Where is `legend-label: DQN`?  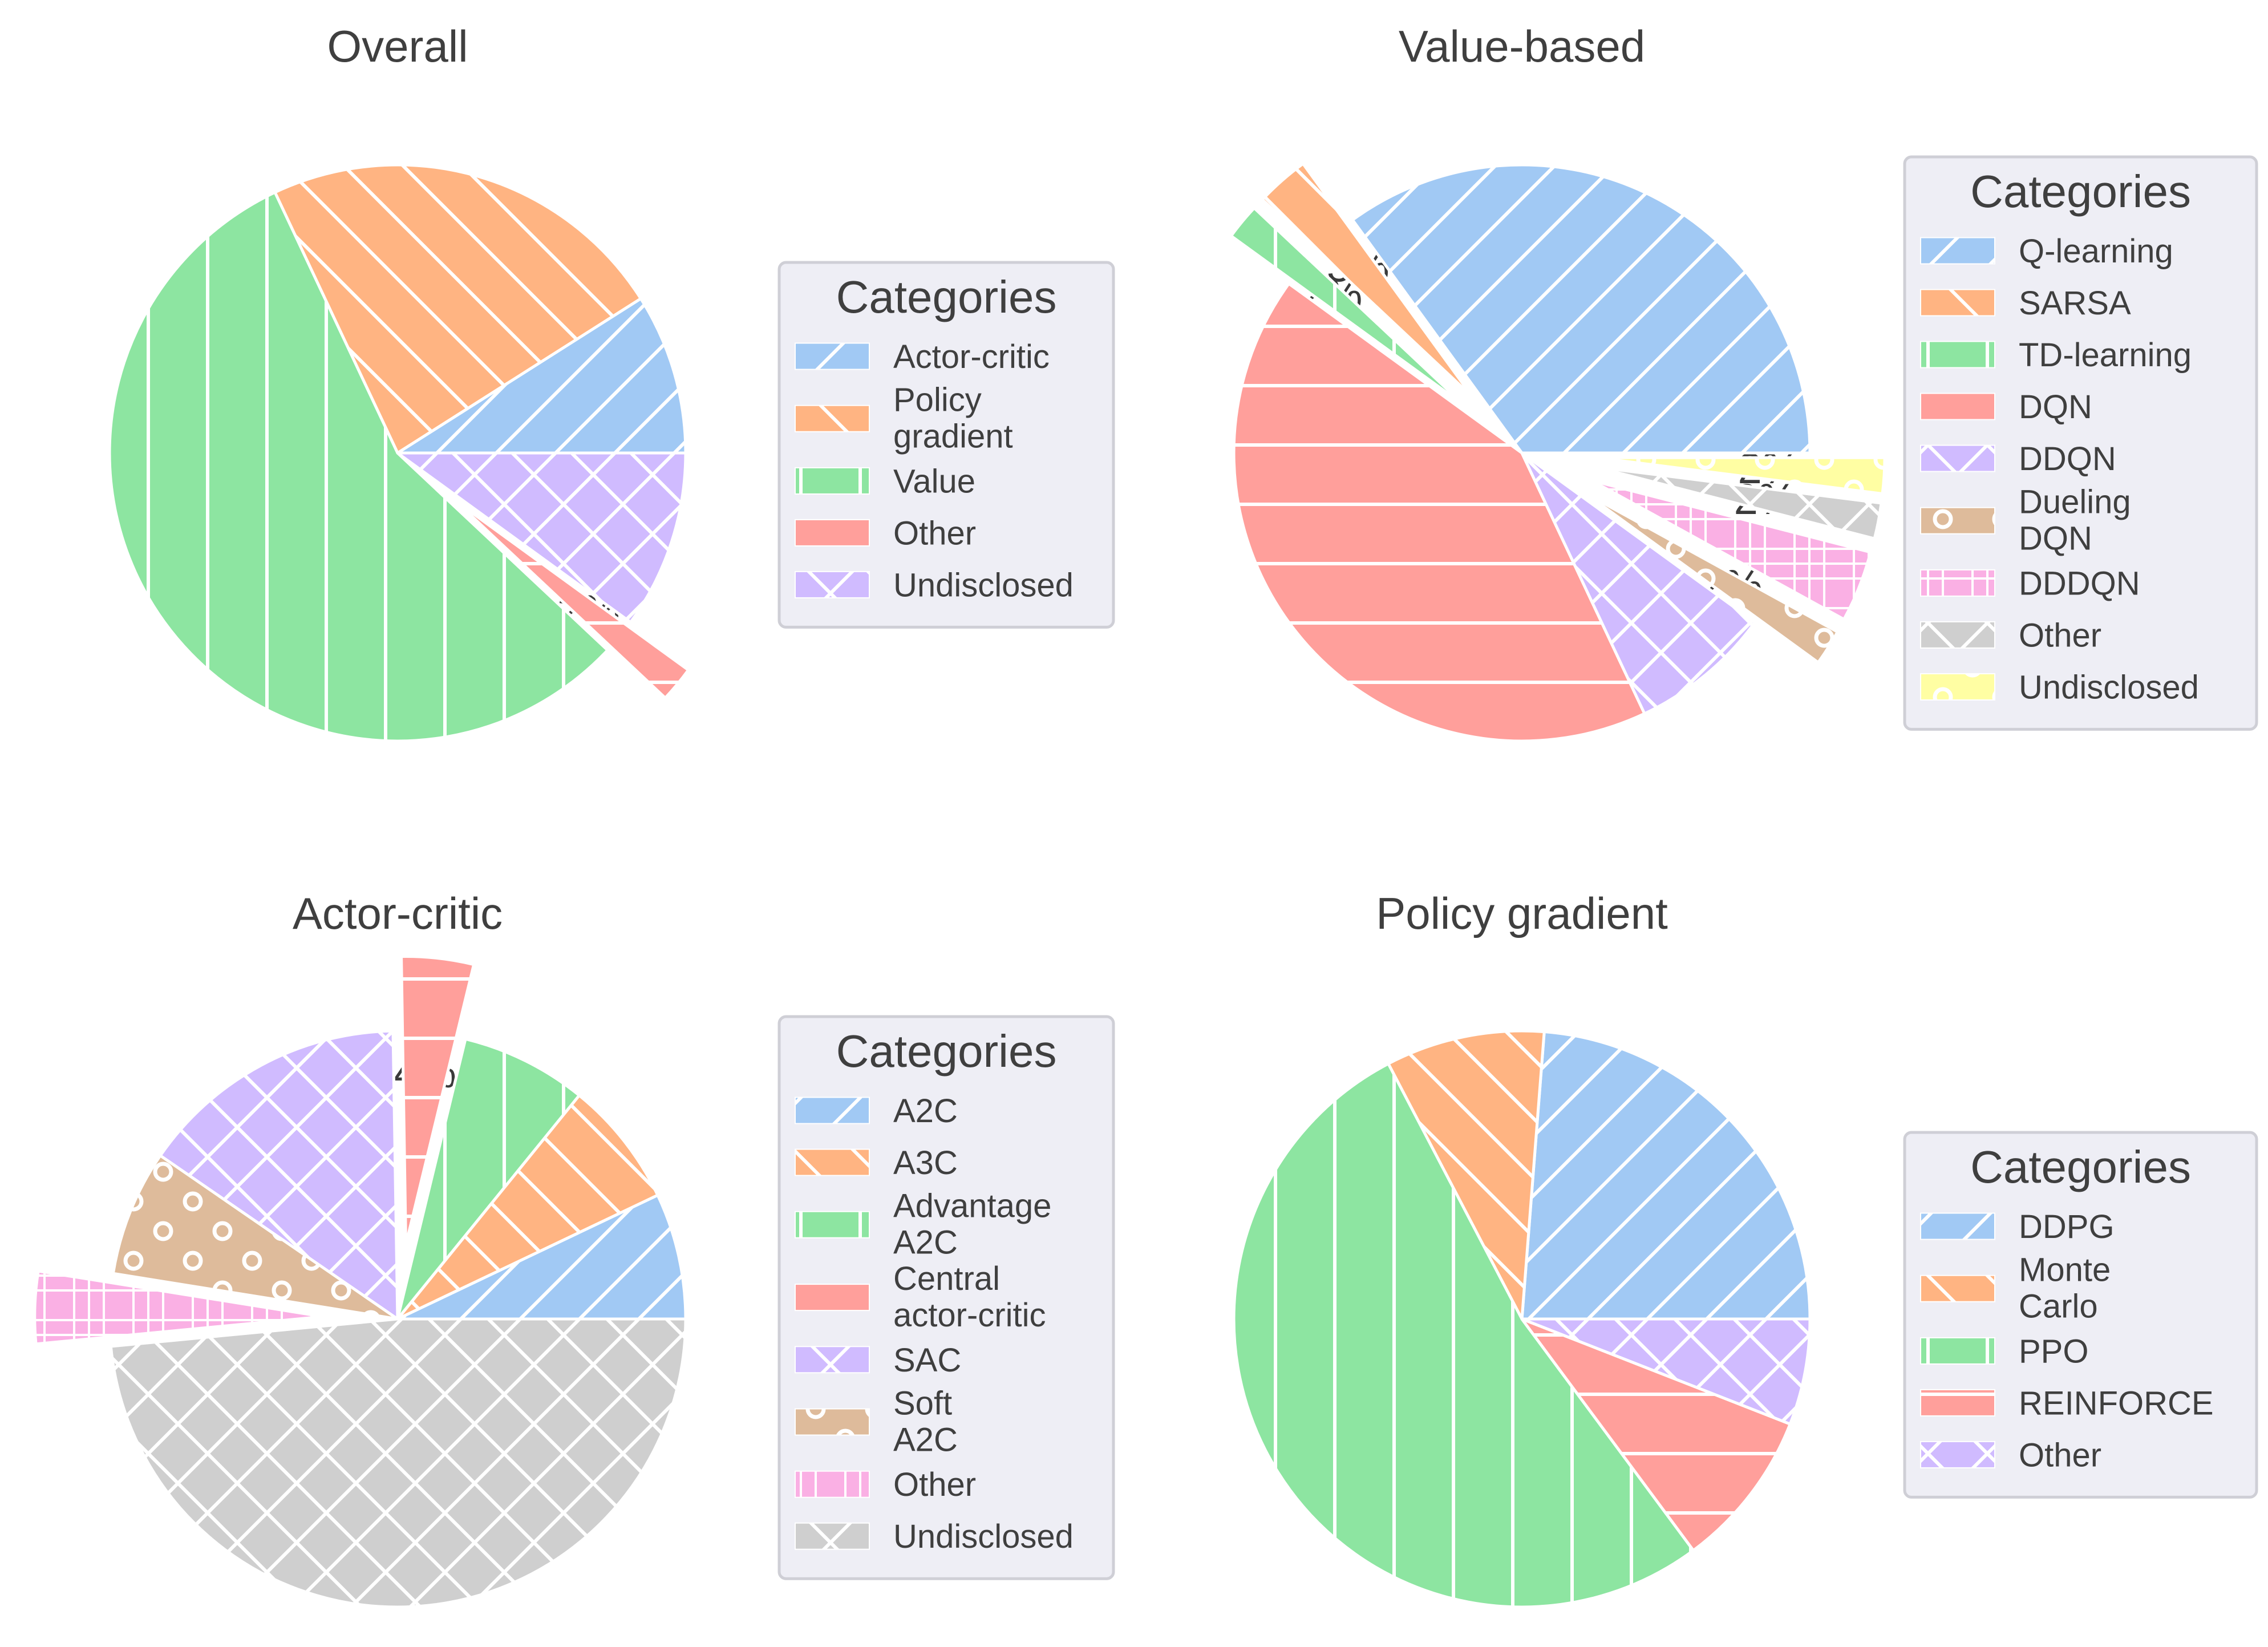
legend-label: DQN is located at coordinates (2055, 408).